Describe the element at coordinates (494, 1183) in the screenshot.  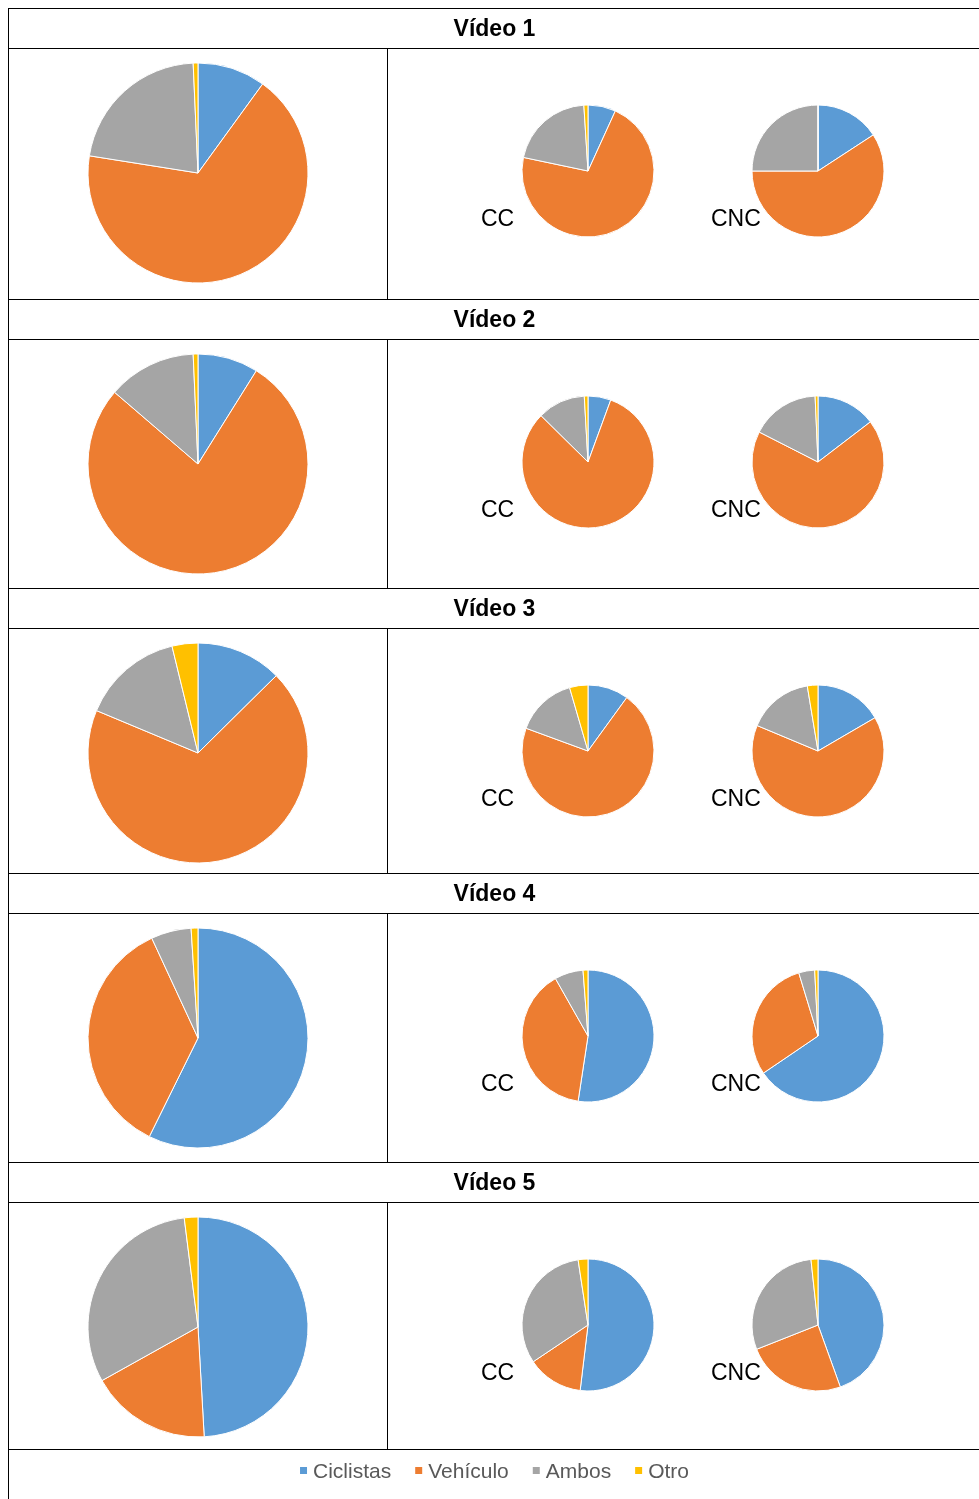
I see `text: Vídeo 5` at that location.